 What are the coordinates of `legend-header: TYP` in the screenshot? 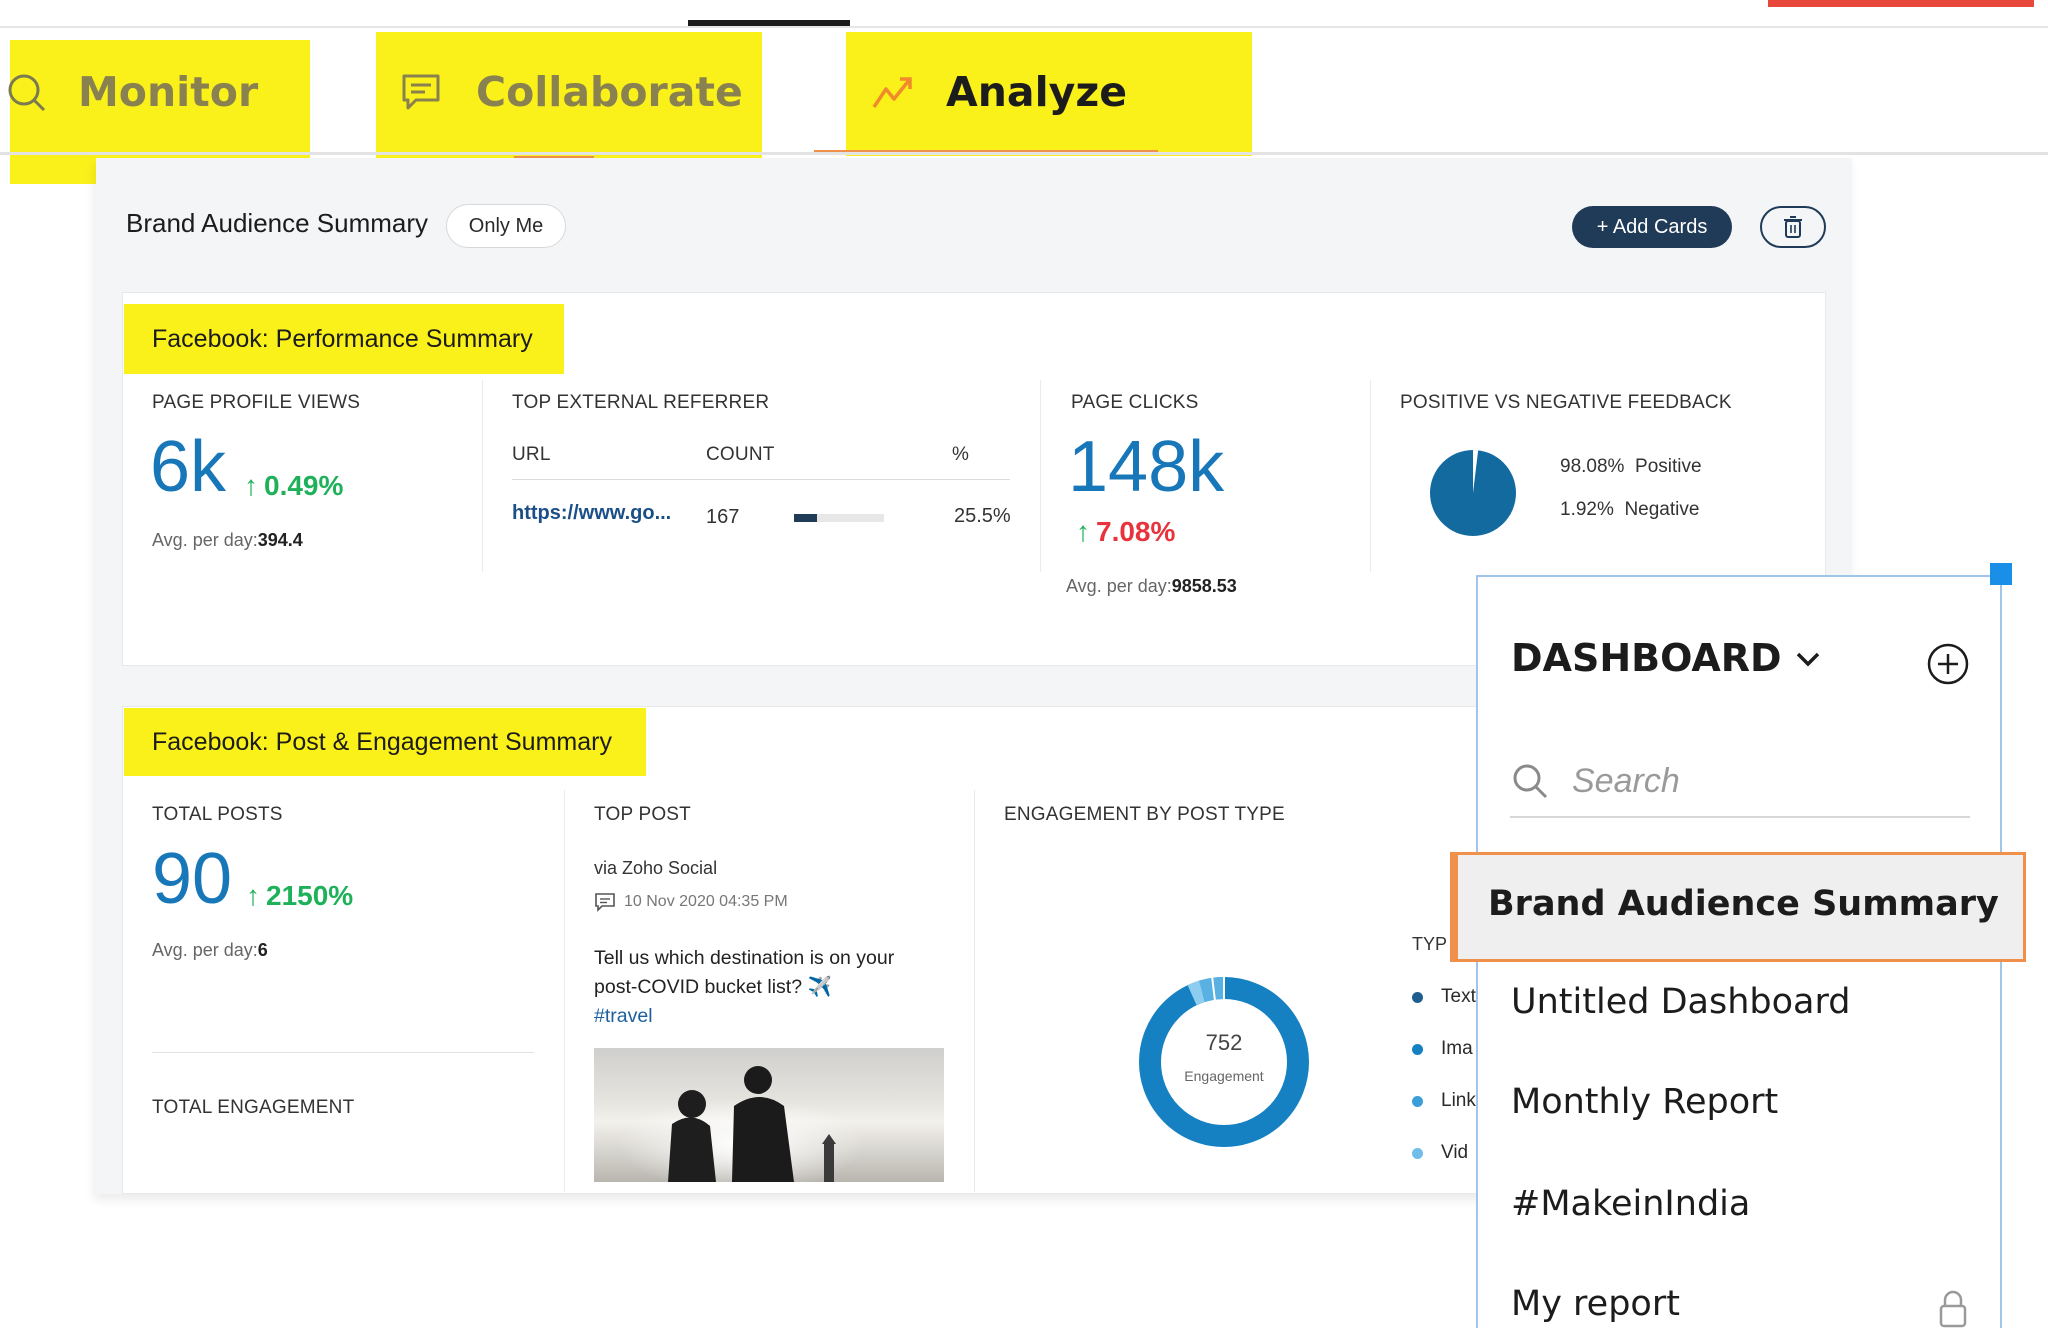 It's located at (1430, 944).